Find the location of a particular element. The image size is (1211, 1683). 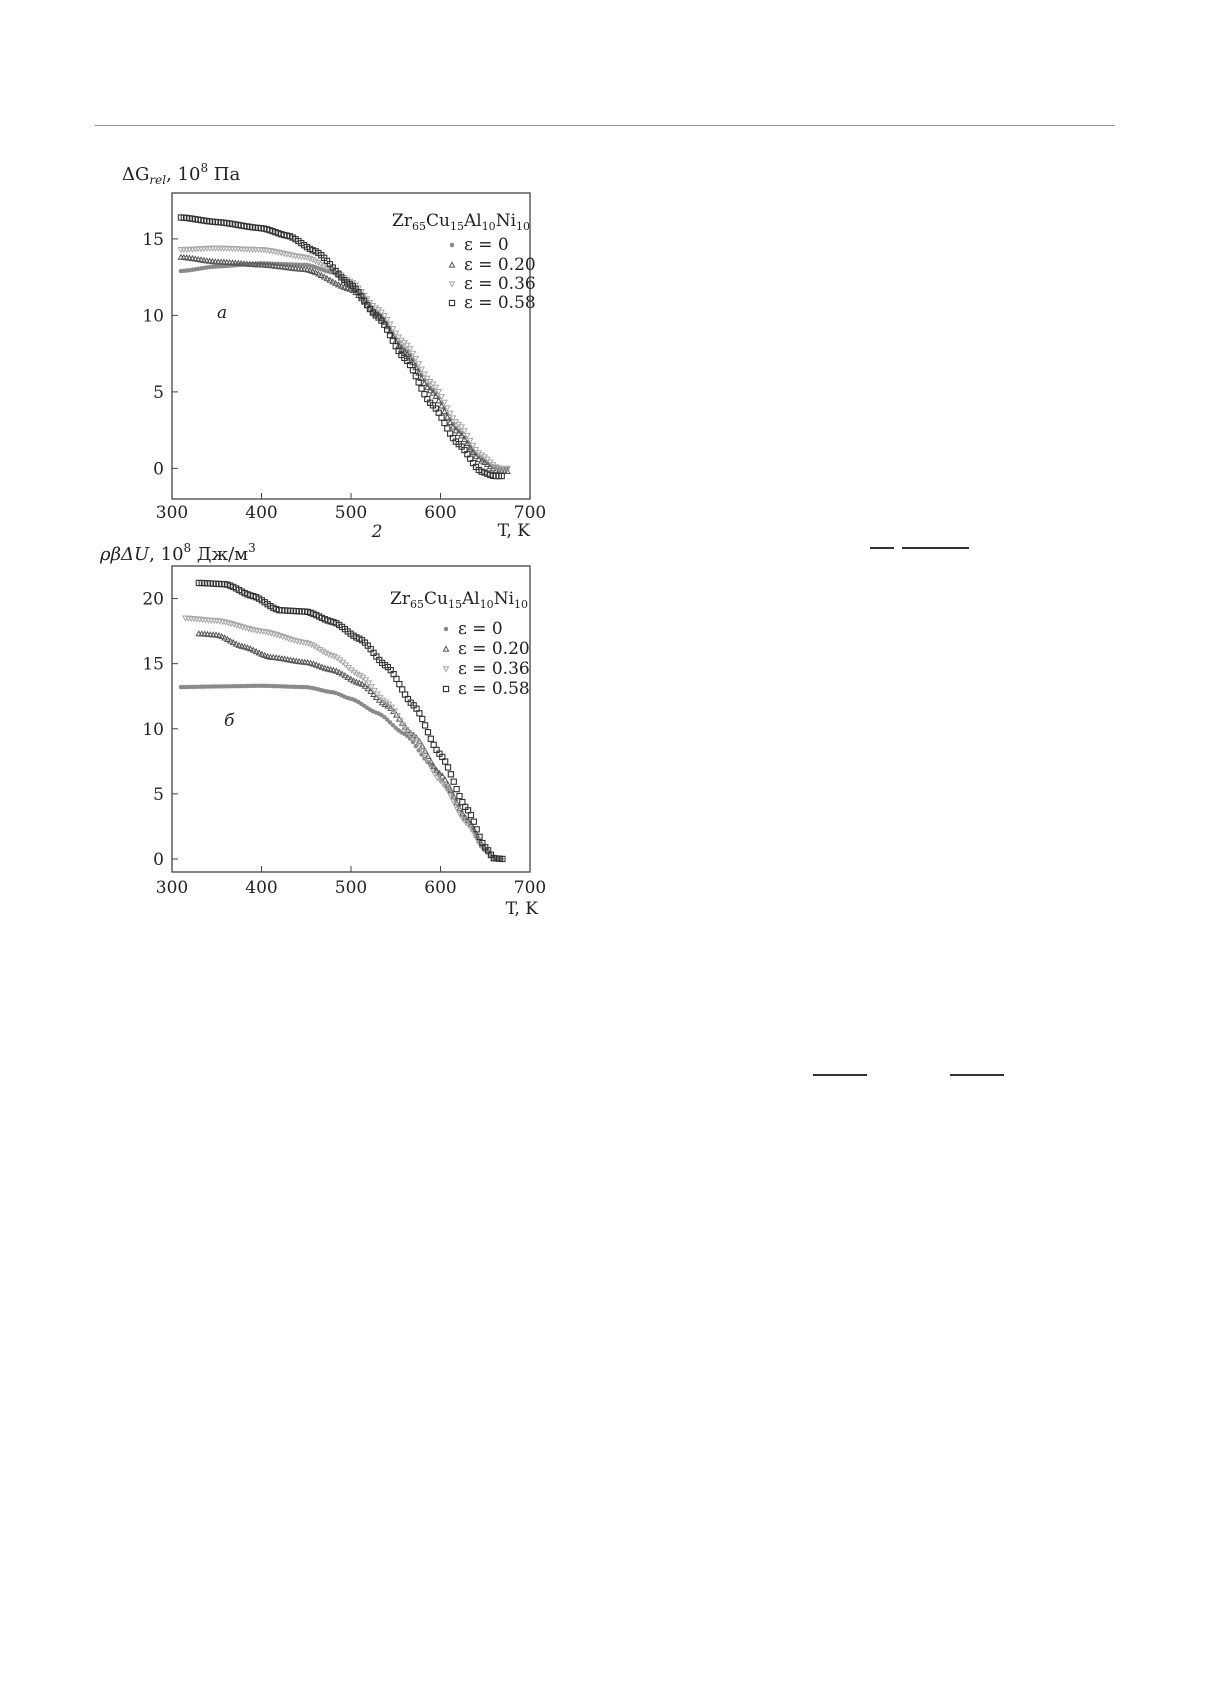

figure-number: 2 is located at coordinates (377, 532).